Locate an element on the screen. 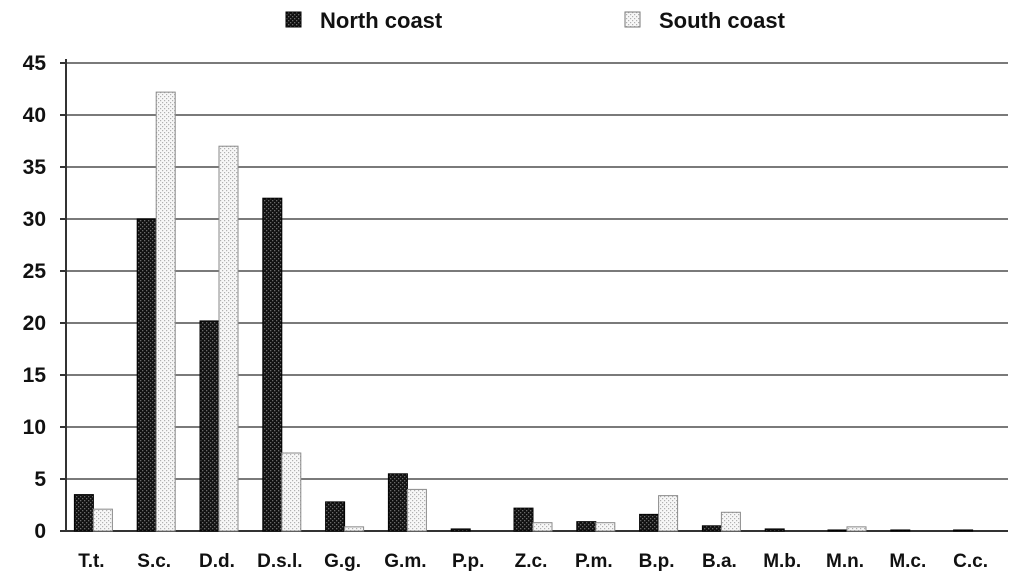  x-tick-label: B.p. is located at coordinates (657, 561).